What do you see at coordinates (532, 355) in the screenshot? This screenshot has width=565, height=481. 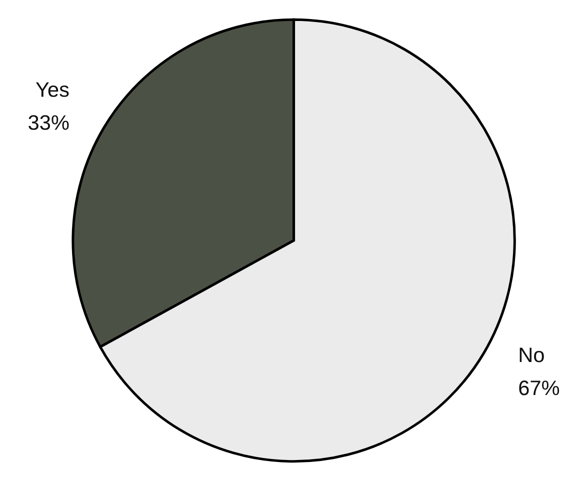 I see `slice-label: No` at bounding box center [532, 355].